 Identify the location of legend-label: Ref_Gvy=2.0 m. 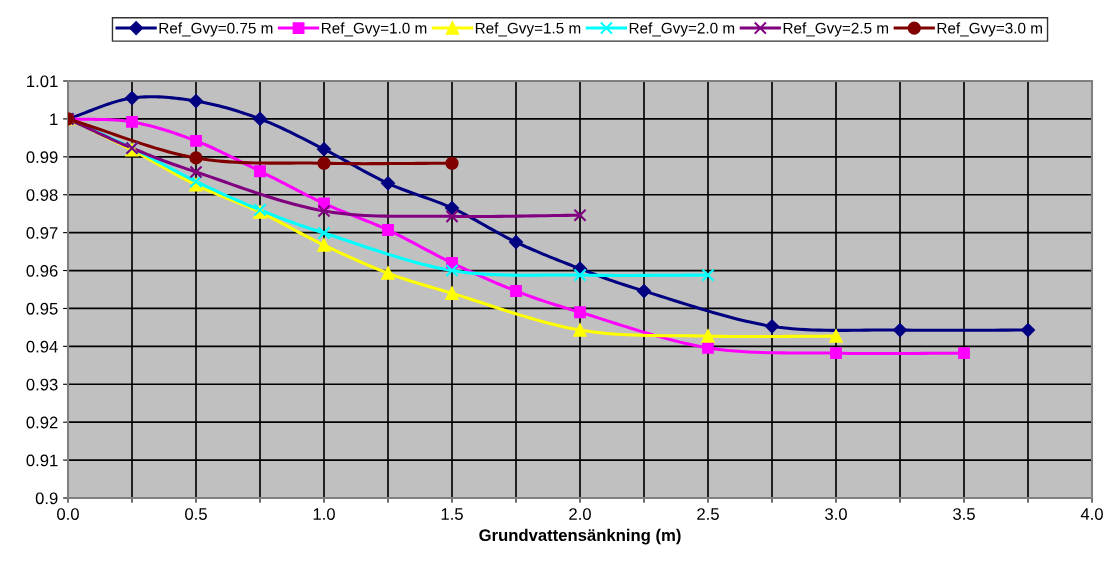
(682, 29).